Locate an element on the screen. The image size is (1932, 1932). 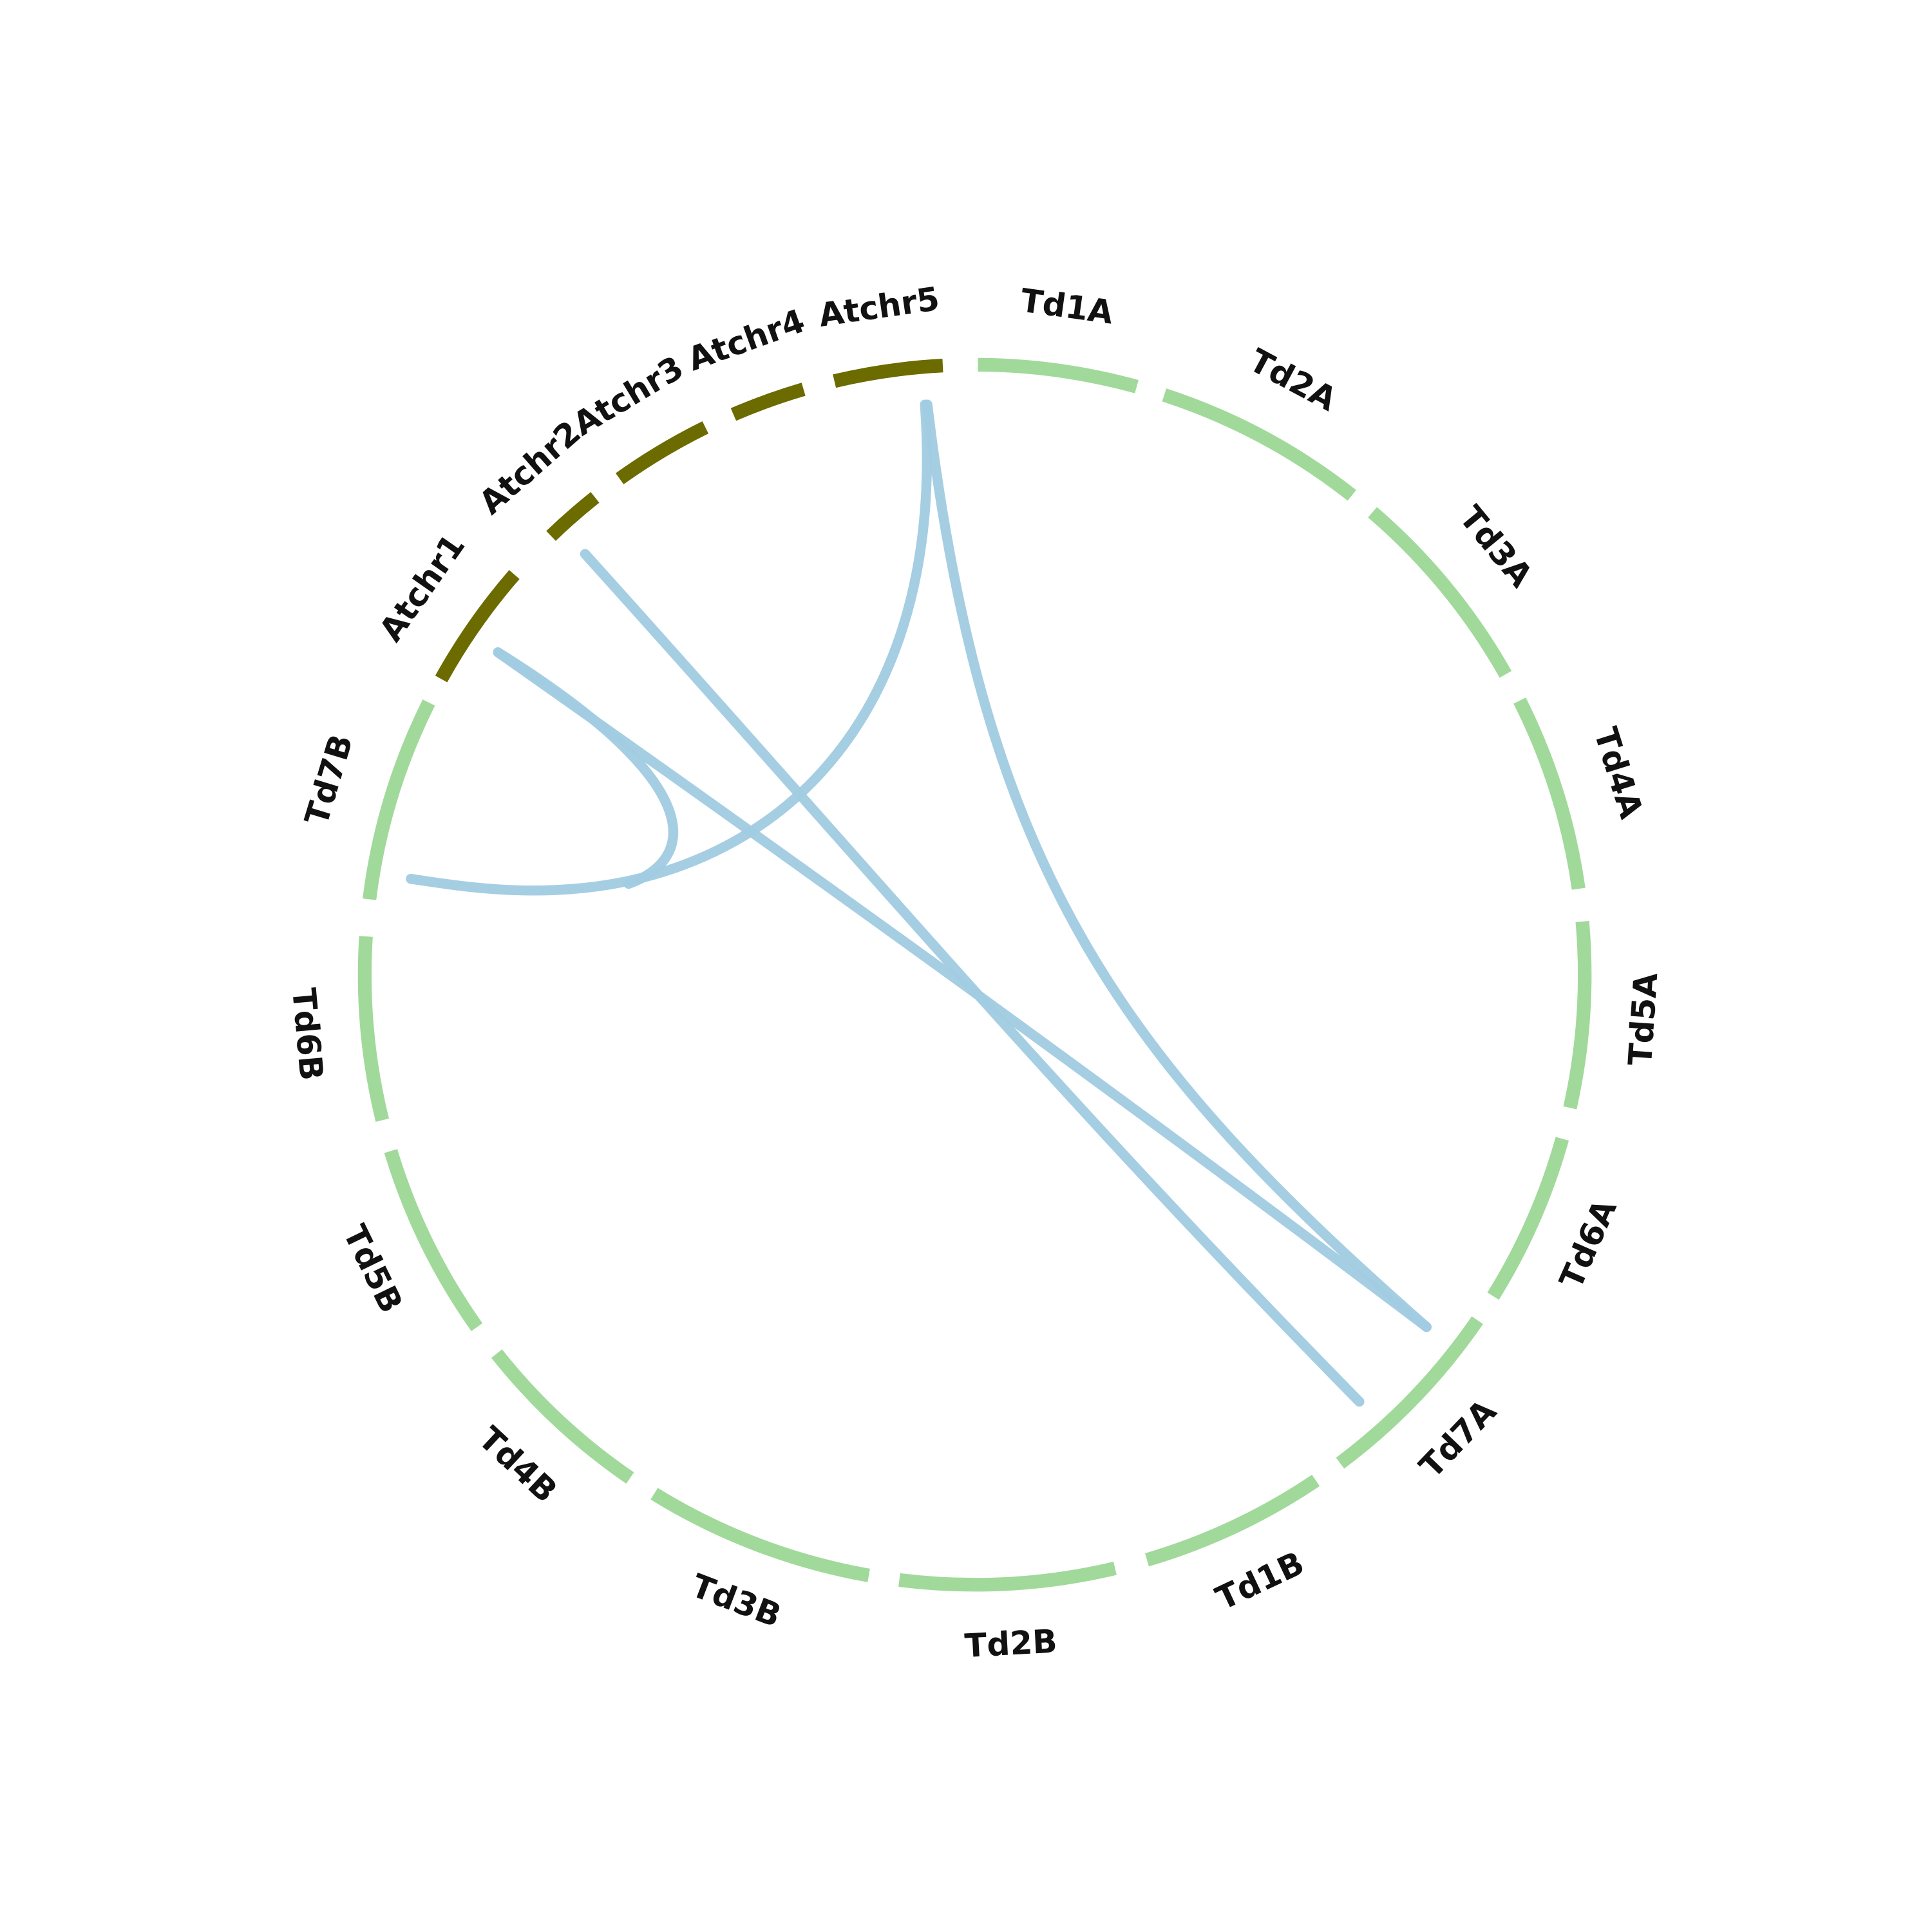
chromosome-label: Td2B is located at coordinates (1011, 1643).